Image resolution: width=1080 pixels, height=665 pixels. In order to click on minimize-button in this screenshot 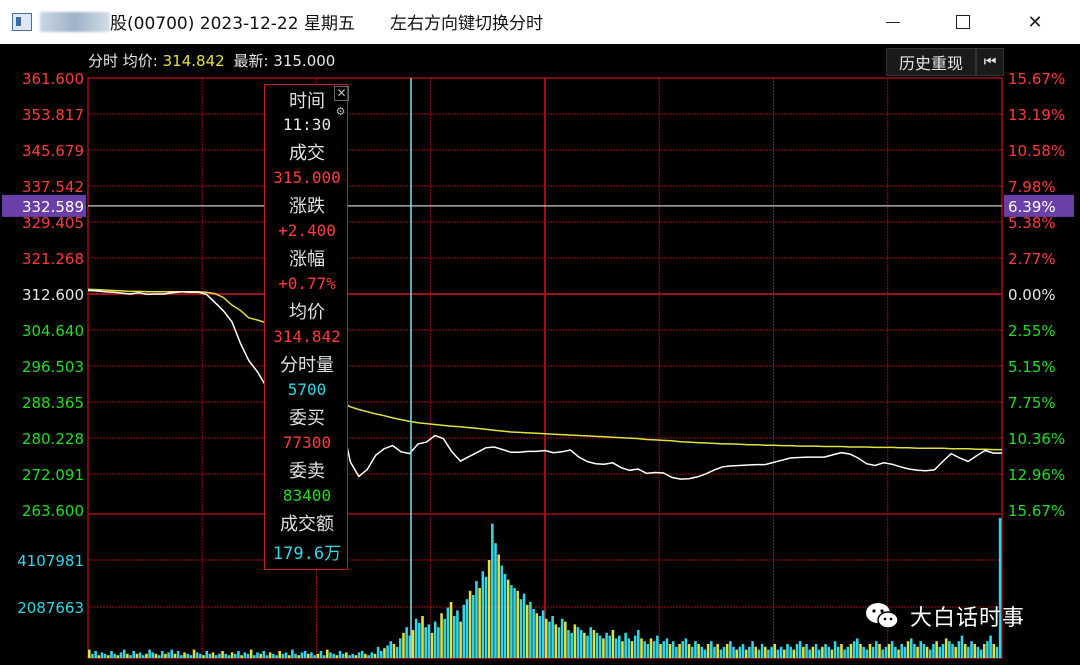, I will do `click(893, 22)`.